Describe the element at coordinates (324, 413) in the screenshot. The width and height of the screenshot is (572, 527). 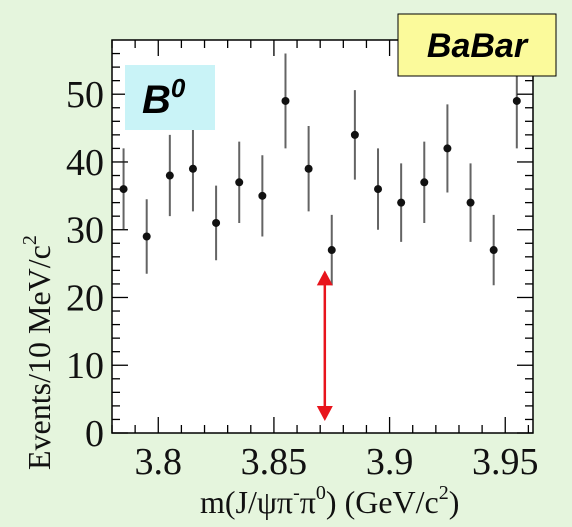
I see `arrow-head-down` at that location.